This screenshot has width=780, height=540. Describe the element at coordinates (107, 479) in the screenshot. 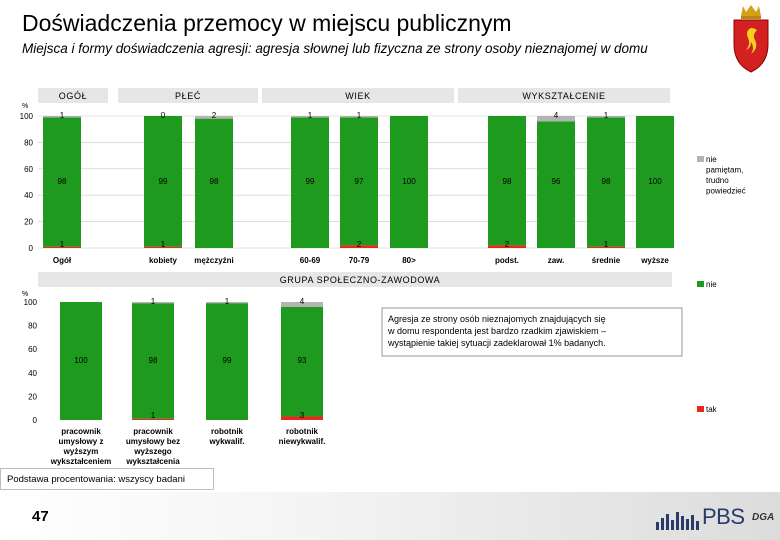

I see `base-footnote: Podstawa procentowania: wszyscy badani` at that location.